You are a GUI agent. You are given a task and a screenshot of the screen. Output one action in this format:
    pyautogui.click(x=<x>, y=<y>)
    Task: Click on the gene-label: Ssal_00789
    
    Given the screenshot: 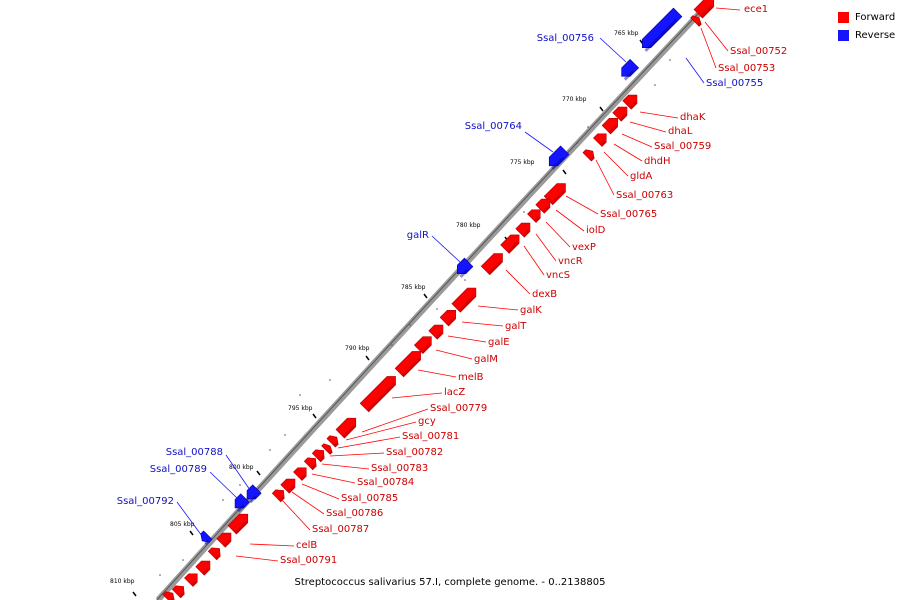 What is the action you would take?
    pyautogui.click(x=178, y=469)
    